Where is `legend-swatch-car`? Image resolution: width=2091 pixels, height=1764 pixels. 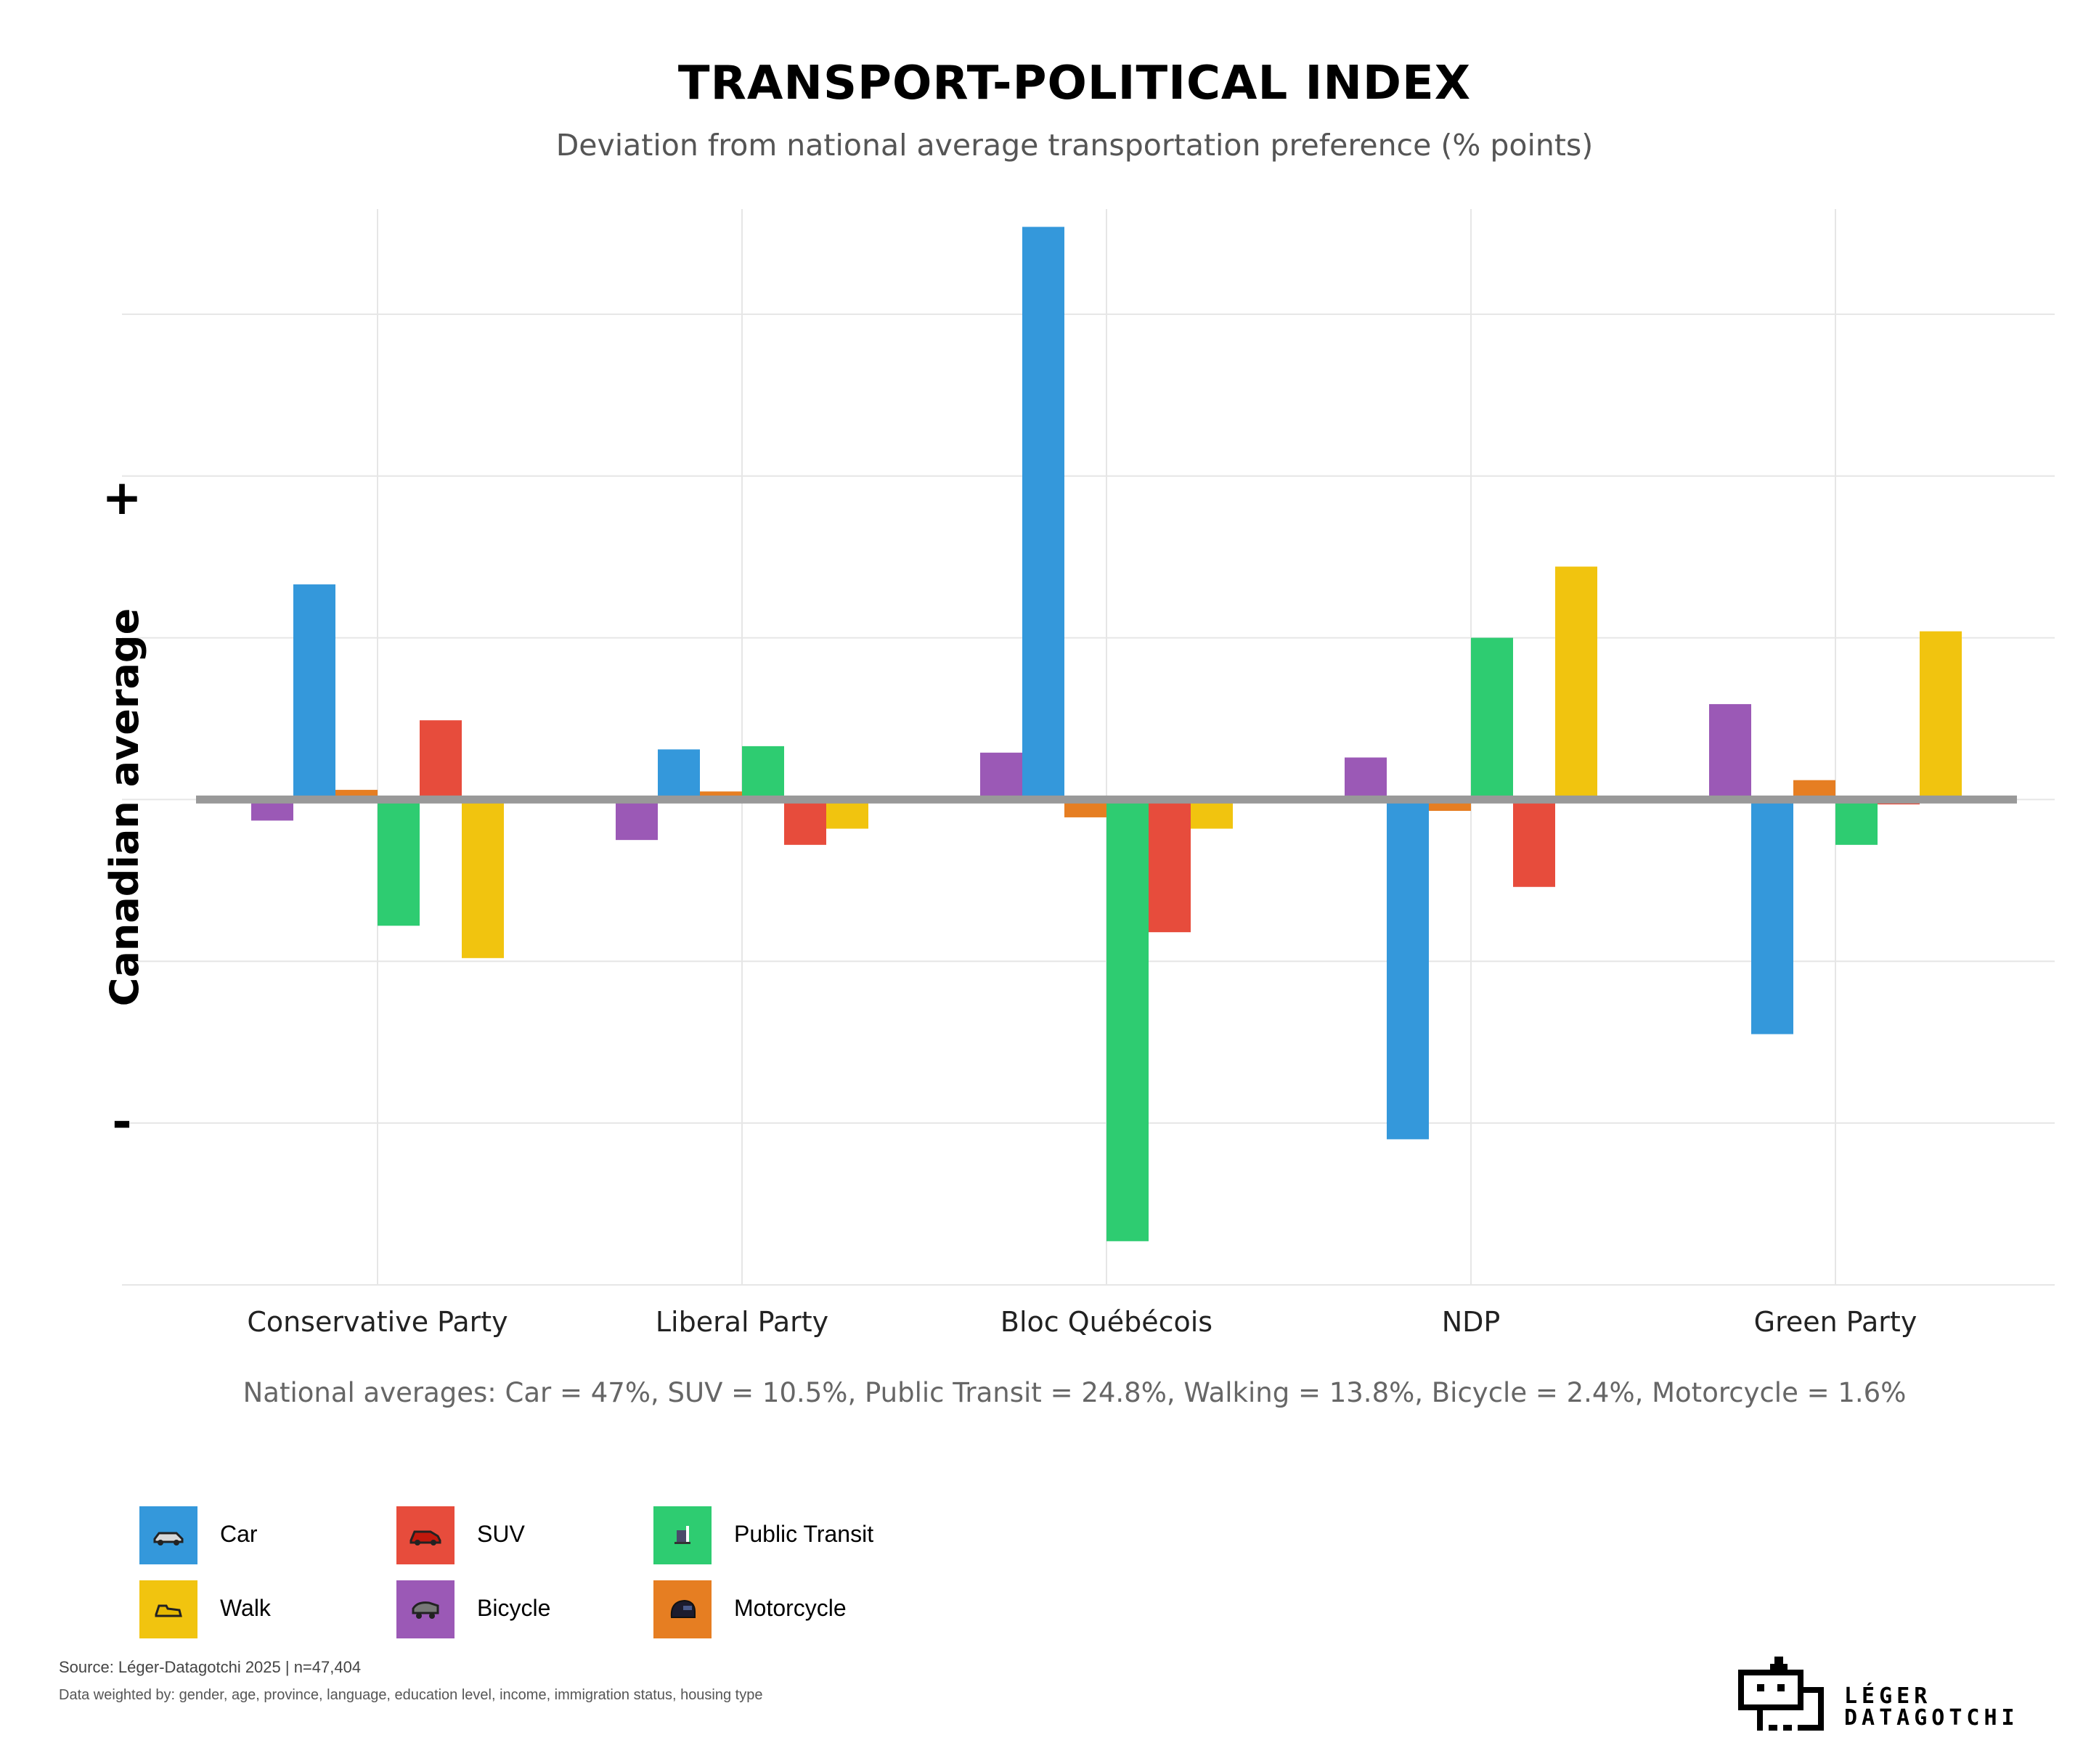 legend-swatch-car is located at coordinates (168, 1535).